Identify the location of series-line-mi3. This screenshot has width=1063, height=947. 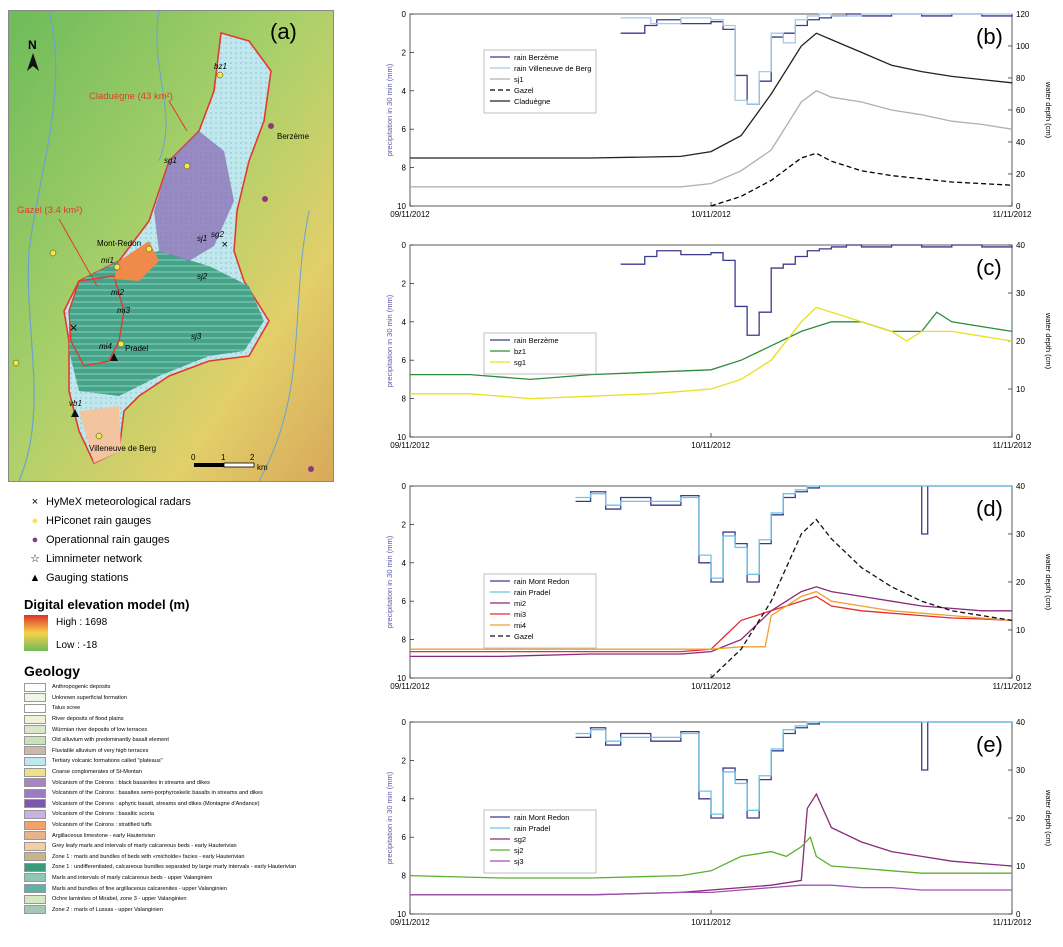
(711, 624).